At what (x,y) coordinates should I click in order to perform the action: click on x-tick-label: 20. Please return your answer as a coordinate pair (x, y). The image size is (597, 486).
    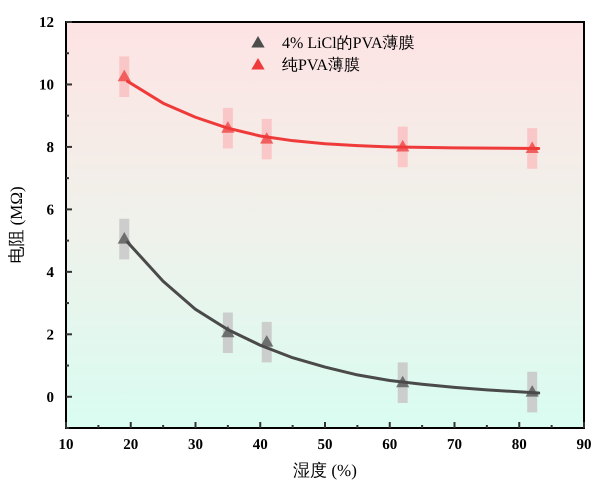
    Looking at the image, I should click on (130, 445).